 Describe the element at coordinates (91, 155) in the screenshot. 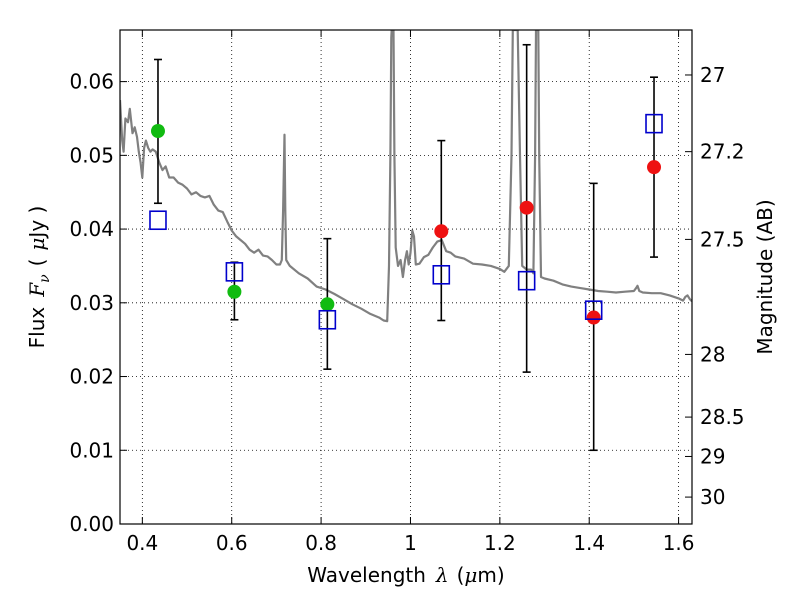

I see `y-tick-label: 0.05` at that location.